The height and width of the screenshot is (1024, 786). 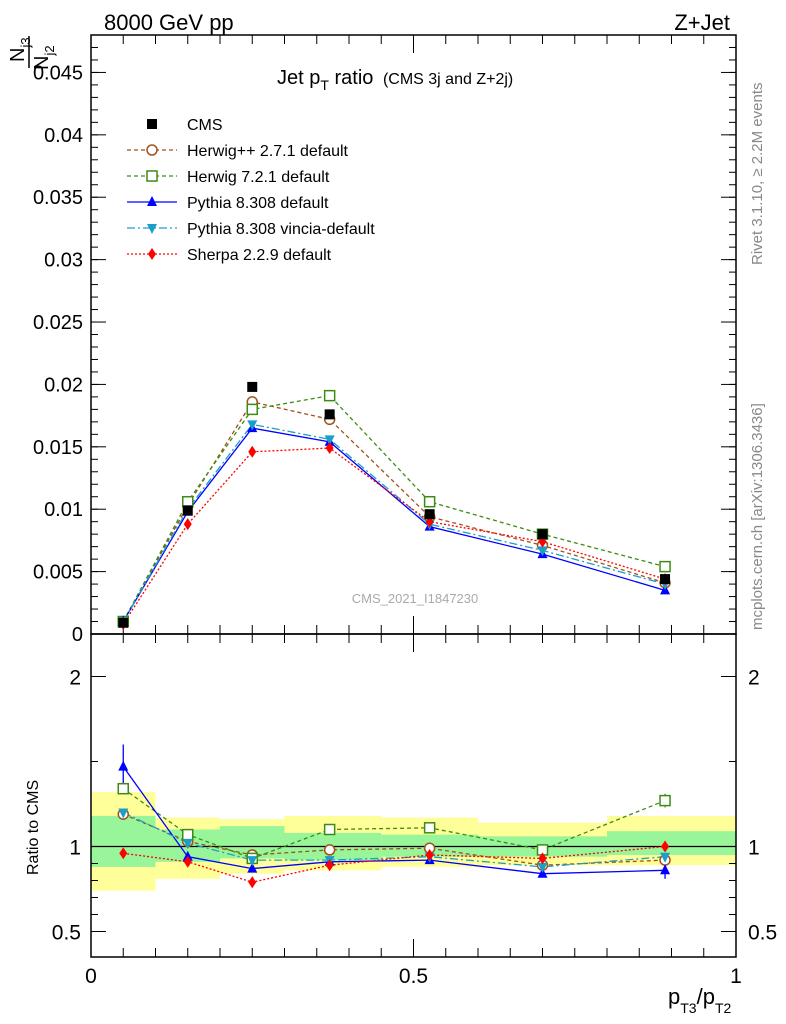 I want to click on y-tick-label: 0.02, so click(x=63, y=385).